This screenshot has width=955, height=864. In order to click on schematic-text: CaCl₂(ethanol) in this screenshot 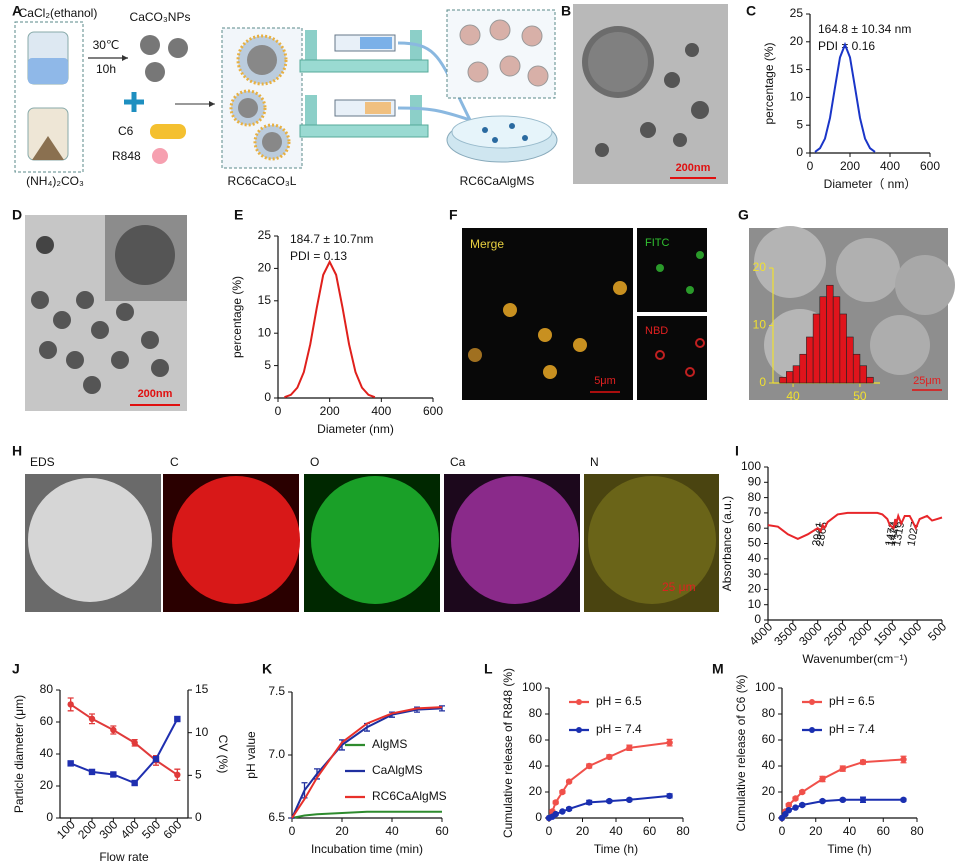, I will do `click(58, 13)`.